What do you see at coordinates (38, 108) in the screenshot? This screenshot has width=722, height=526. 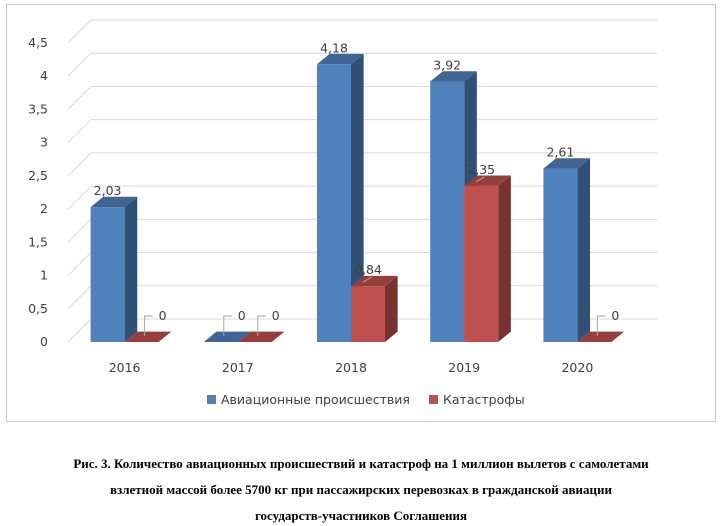 I see `y-tick-label: 3,5` at bounding box center [38, 108].